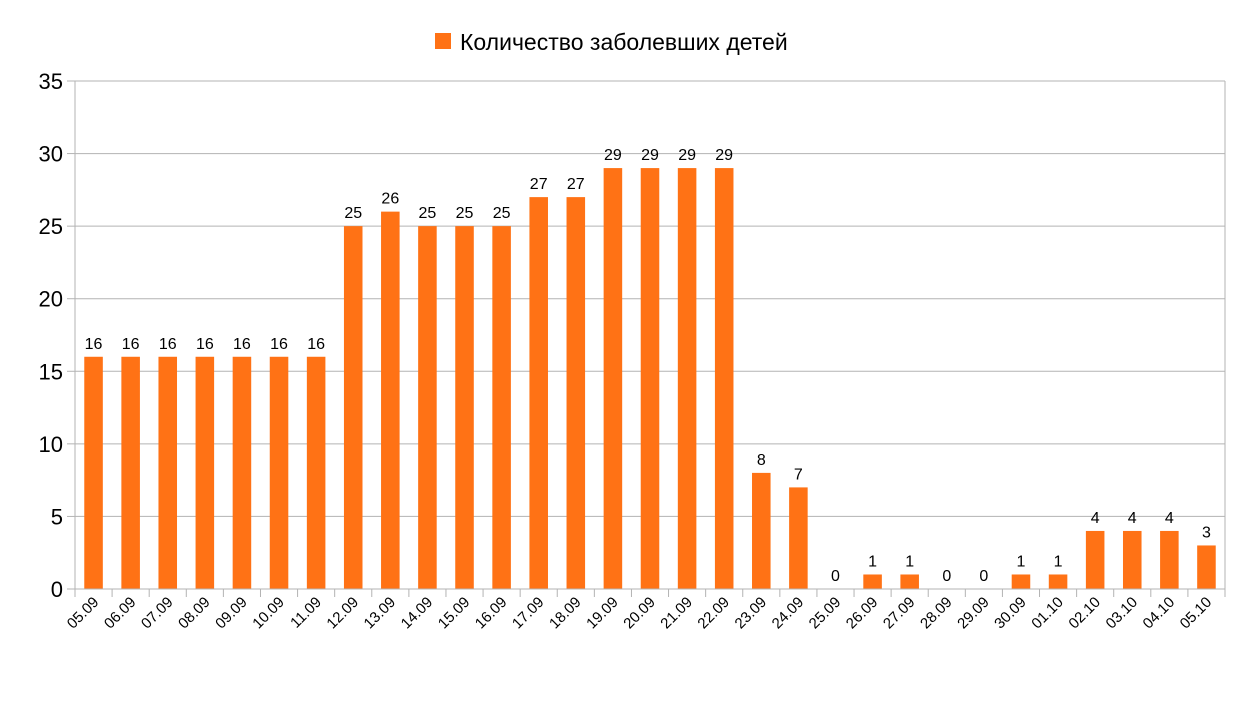  What do you see at coordinates (650, 155) in the screenshot?
I see `data-label-20.09: 29` at bounding box center [650, 155].